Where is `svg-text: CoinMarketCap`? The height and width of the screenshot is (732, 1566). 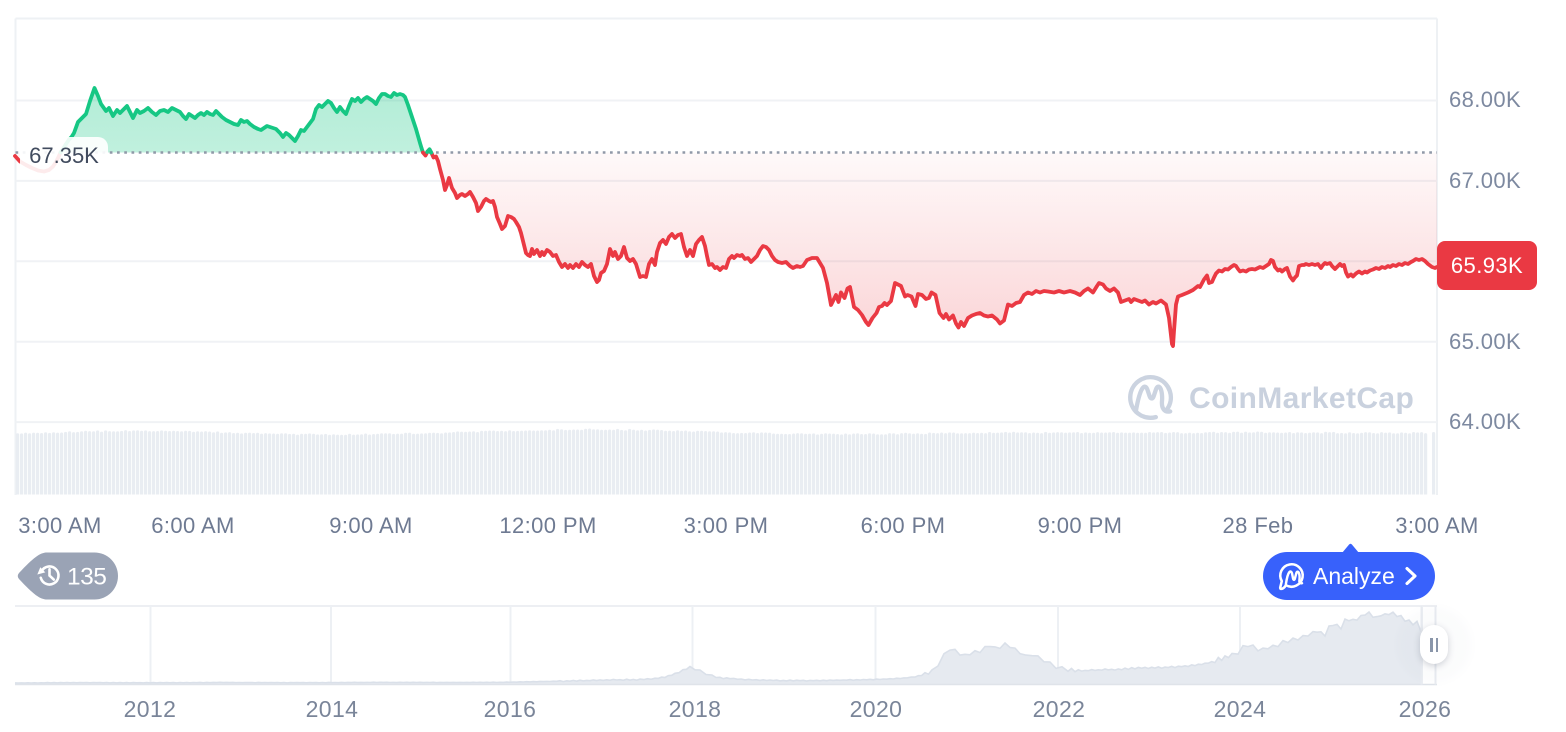 svg-text: CoinMarketCap is located at coordinates (1301, 398).